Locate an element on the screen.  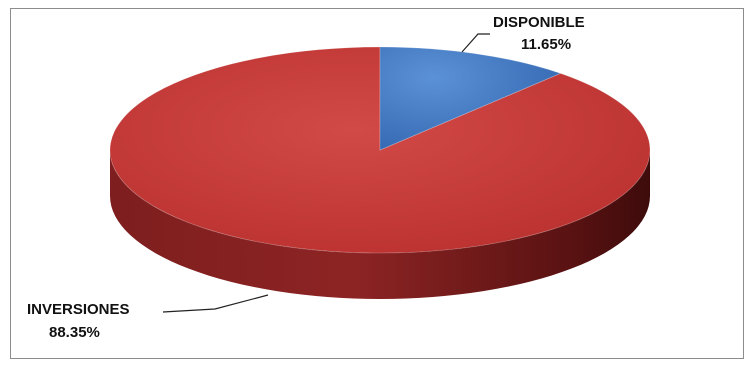
leader-line-disponible is located at coordinates (475, 43).